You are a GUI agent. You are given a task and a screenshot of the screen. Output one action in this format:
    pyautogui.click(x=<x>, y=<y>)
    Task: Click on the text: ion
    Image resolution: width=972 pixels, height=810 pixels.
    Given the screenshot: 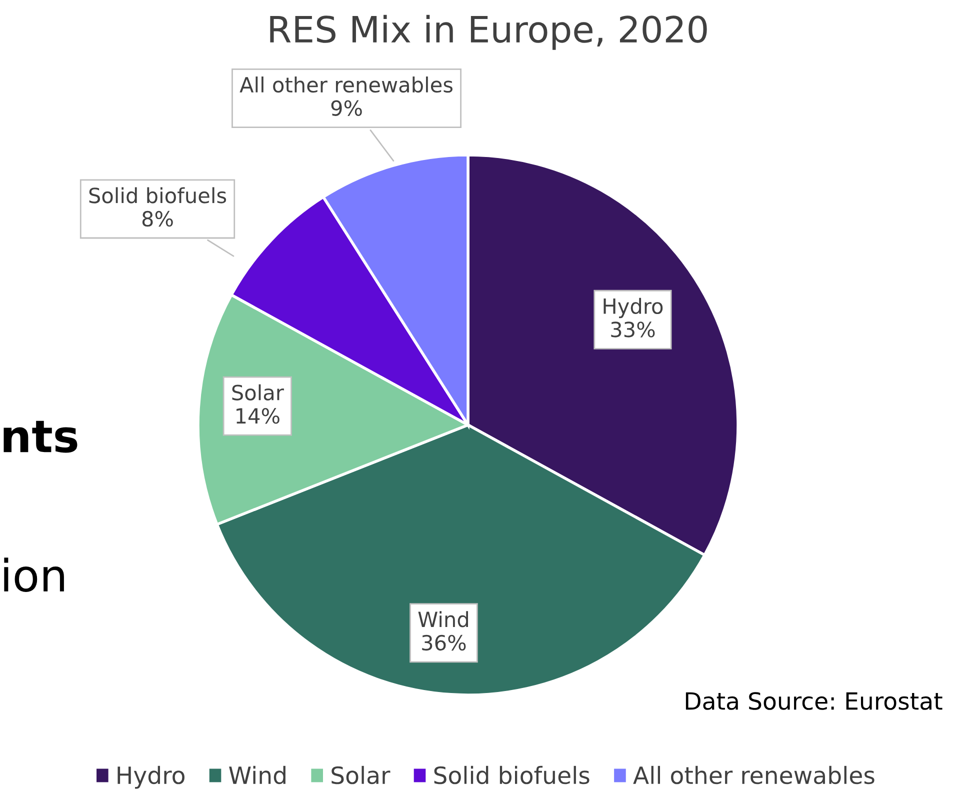 What is the action you would take?
    pyautogui.click(x=34, y=575)
    